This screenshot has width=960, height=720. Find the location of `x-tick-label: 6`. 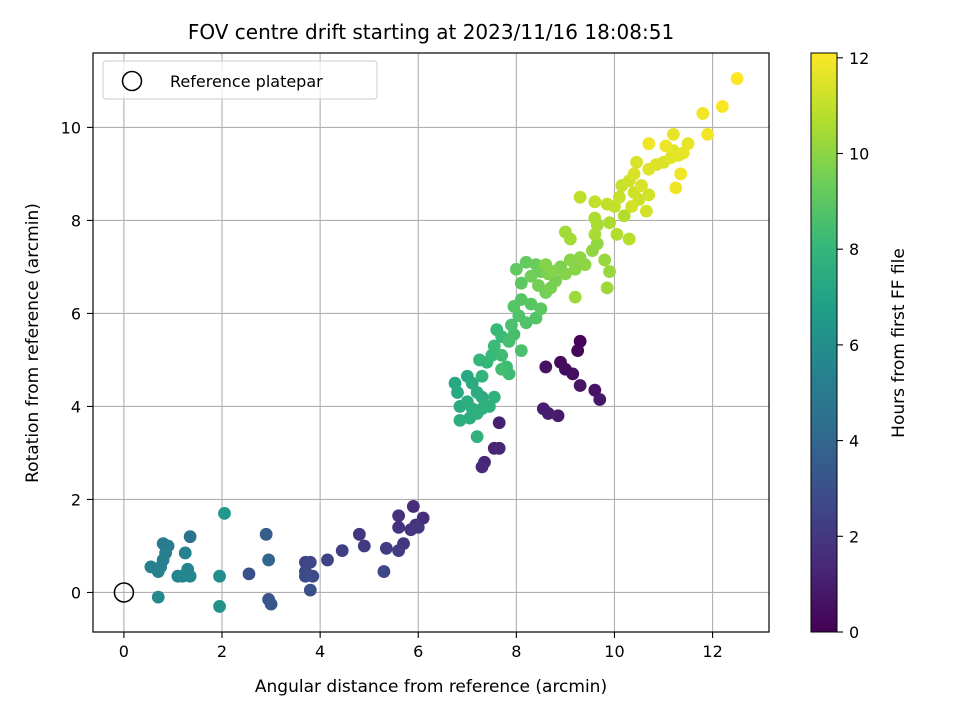

x-tick-label: 6 is located at coordinates (418, 651).